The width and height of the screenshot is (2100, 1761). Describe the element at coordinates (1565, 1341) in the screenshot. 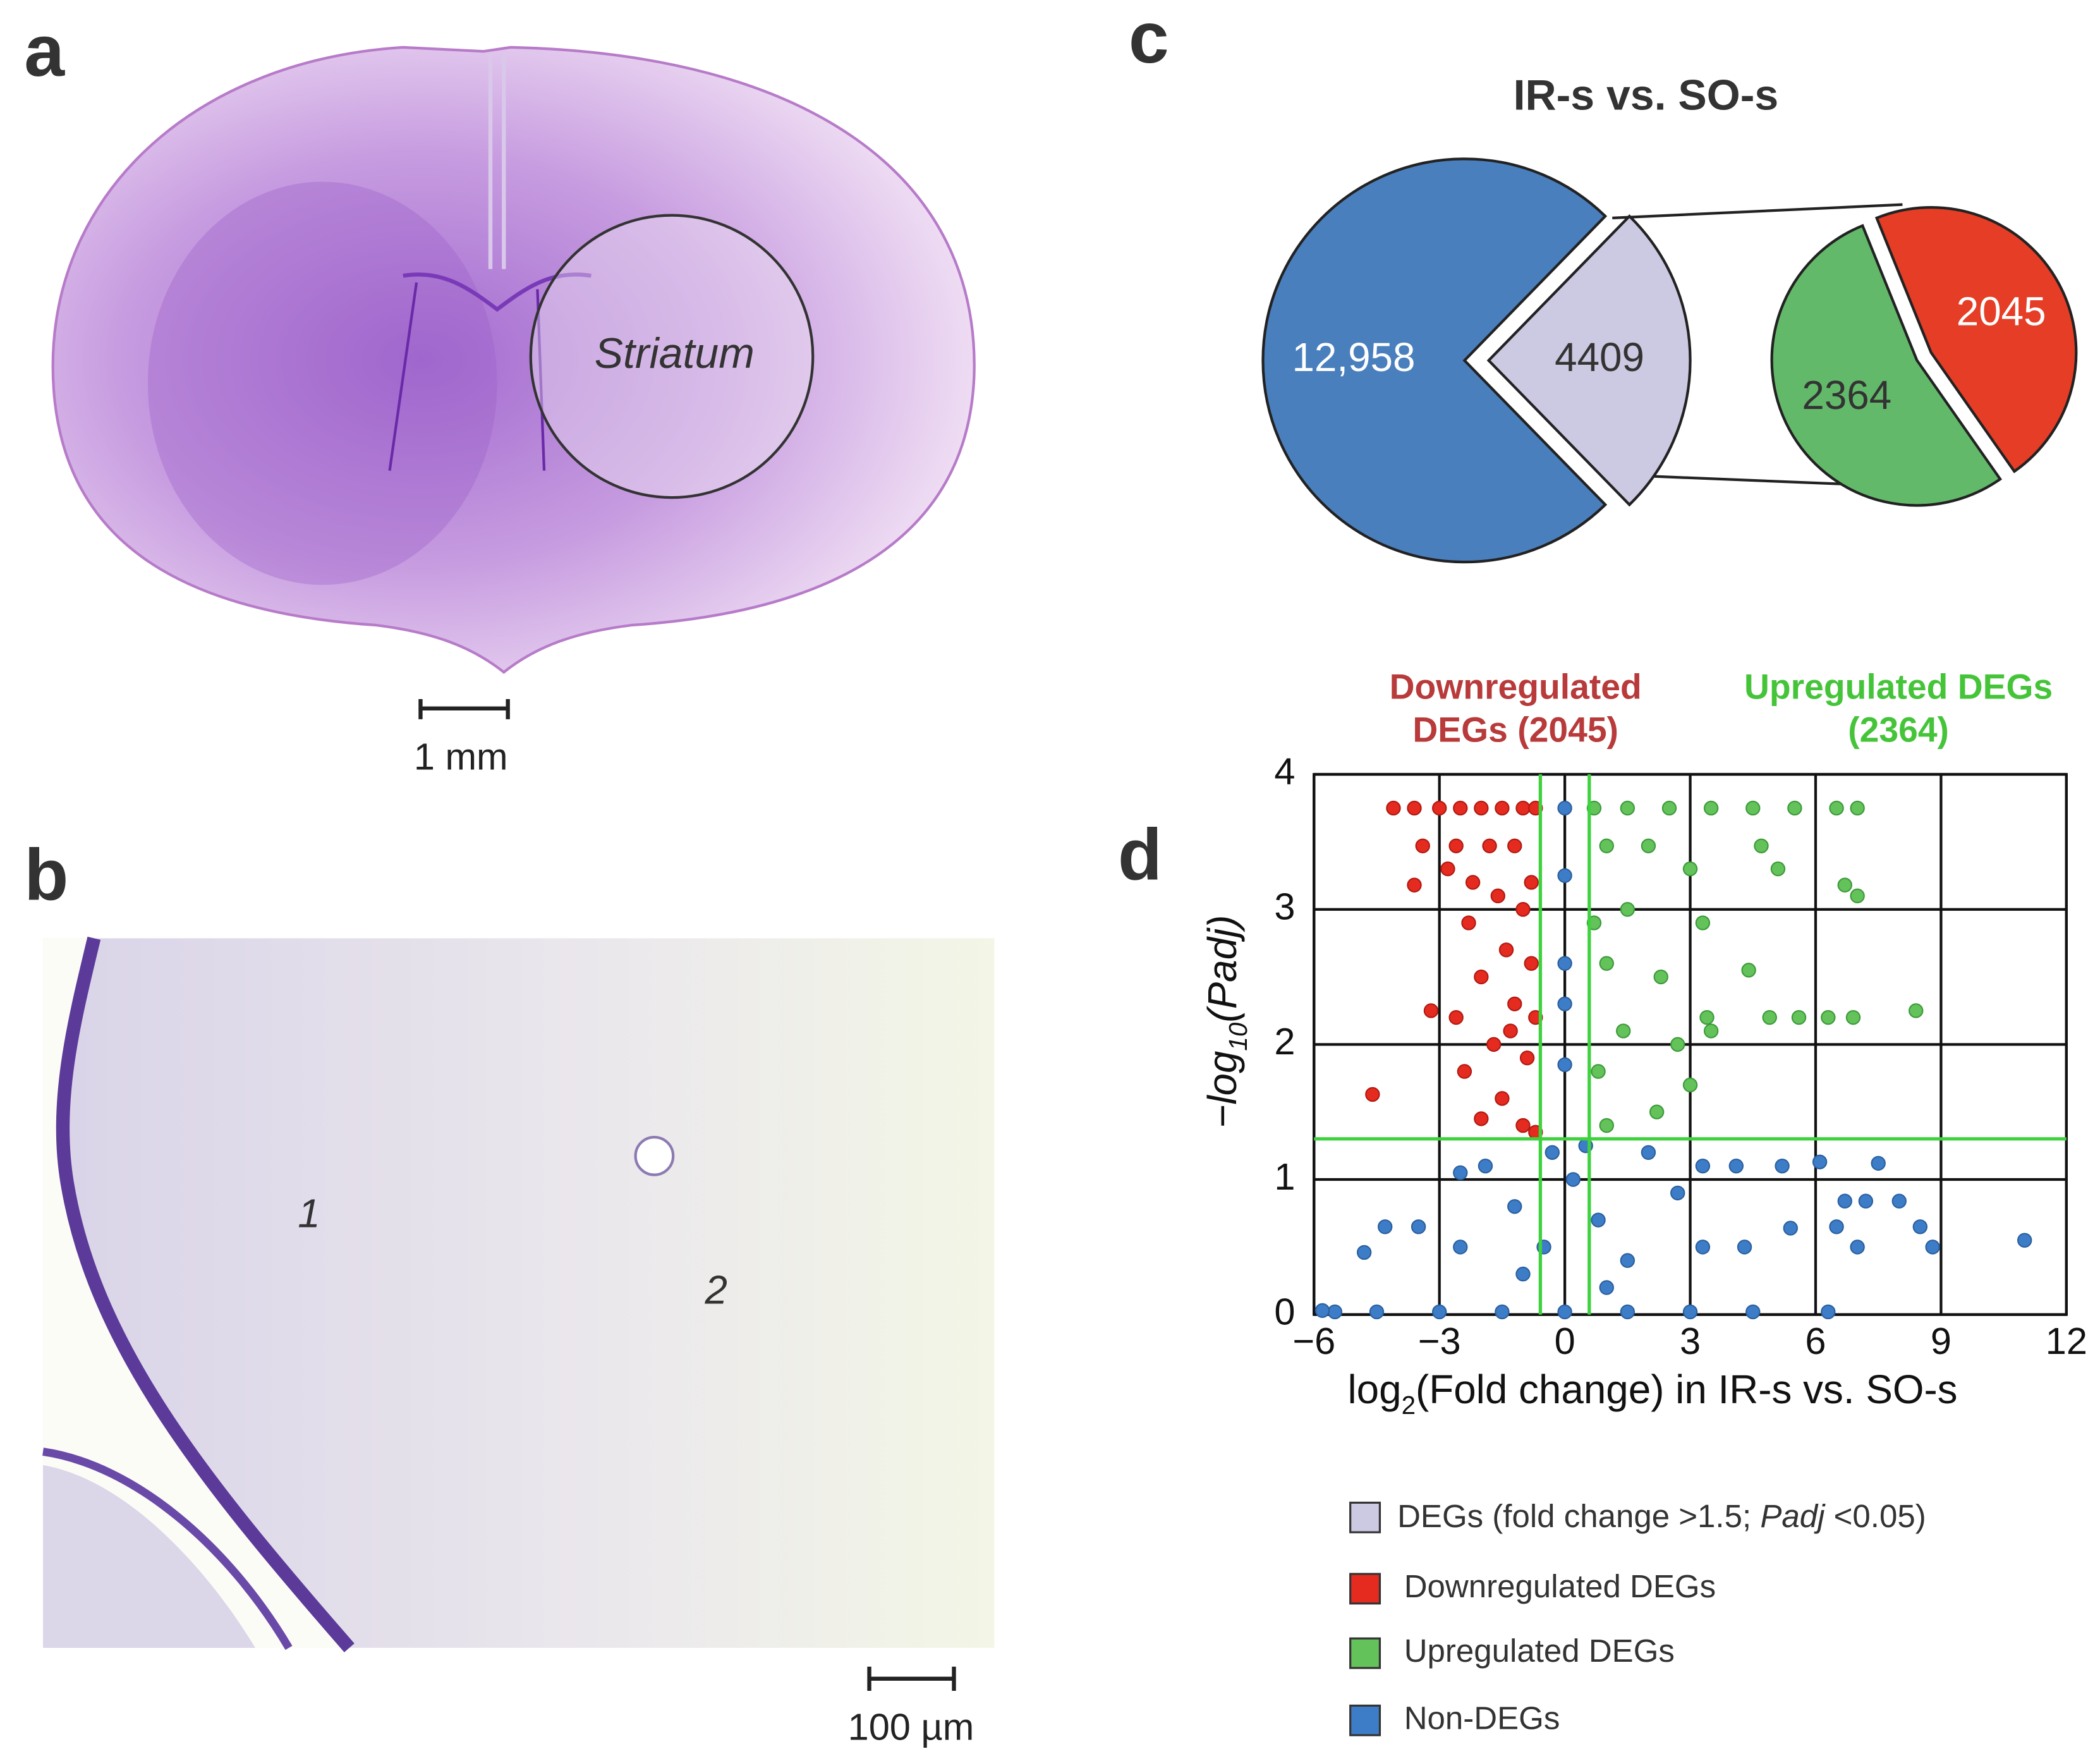

I see `x-tick-label: 0` at that location.